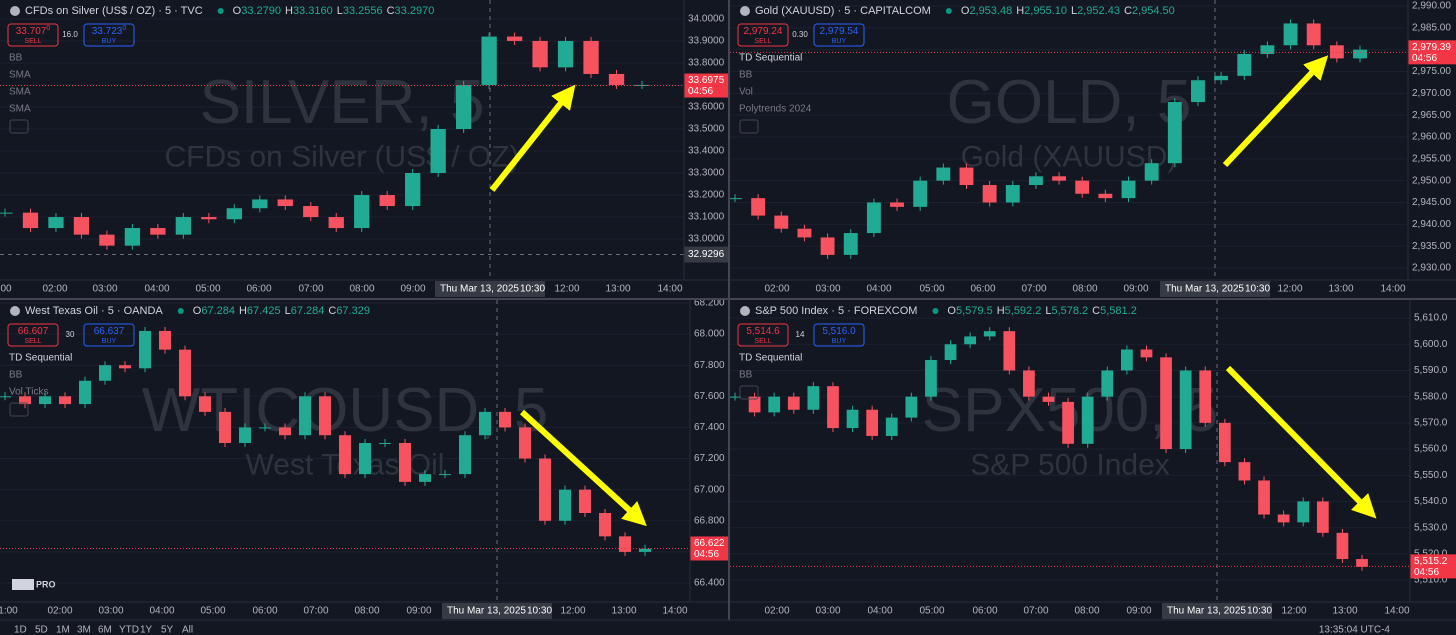 This screenshot has height=635, width=1456. I want to click on buy-price-main: 5,516.0, so click(839, 331).